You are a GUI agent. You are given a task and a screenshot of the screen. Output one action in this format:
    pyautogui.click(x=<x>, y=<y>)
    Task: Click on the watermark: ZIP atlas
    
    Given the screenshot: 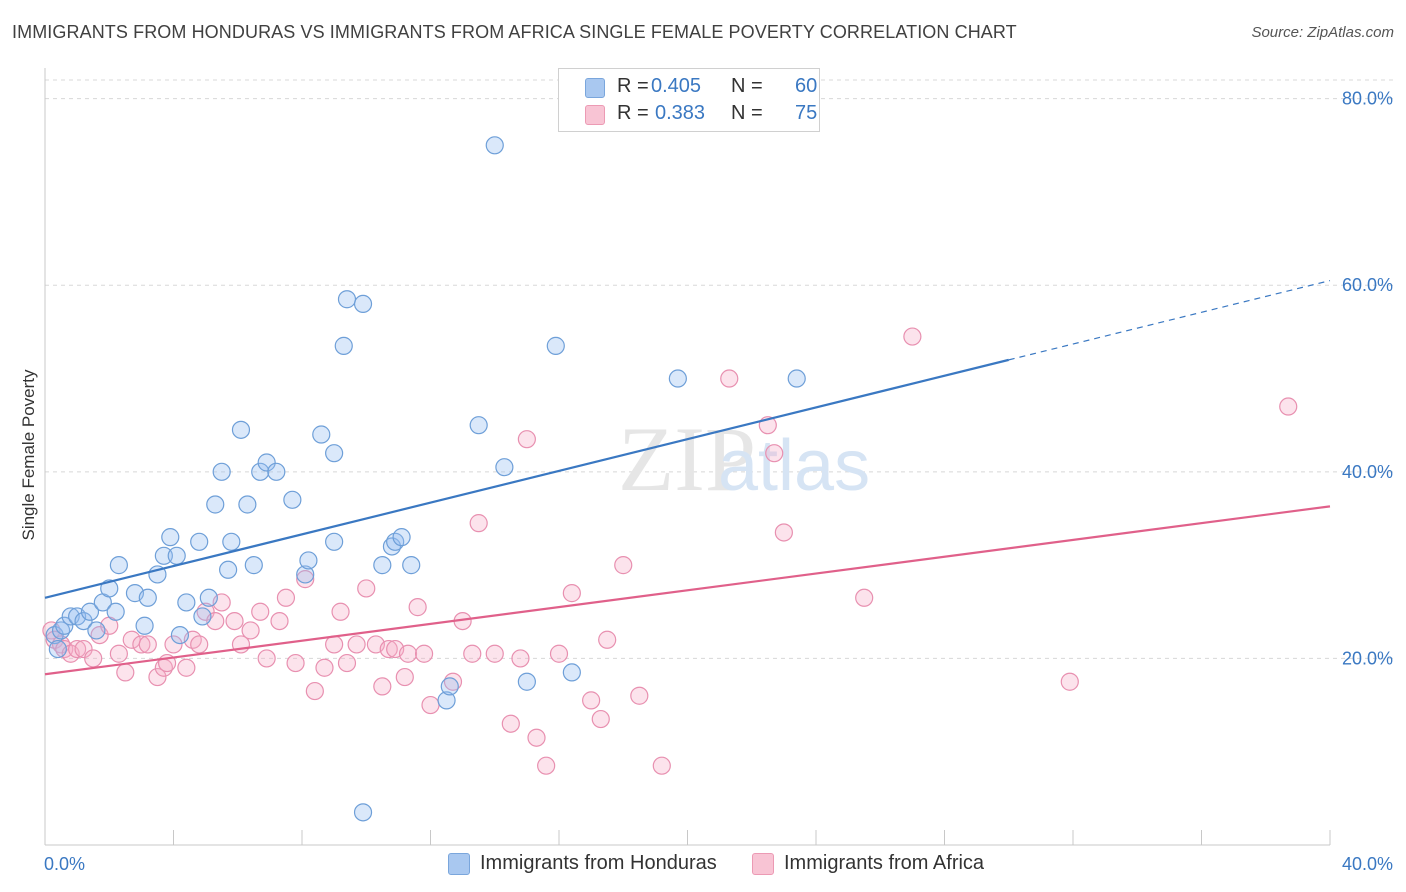 What is the action you would take?
    pyautogui.click(x=744, y=459)
    